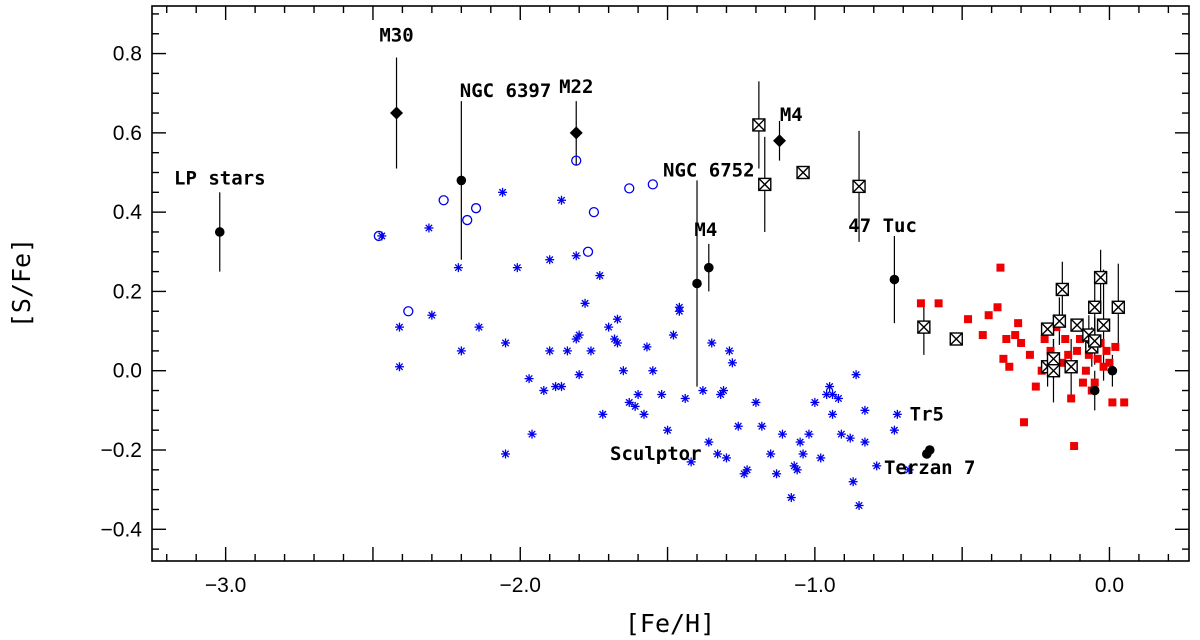 The height and width of the screenshot is (640, 1200). I want to click on y-tick-label: 0.8, so click(127, 54).